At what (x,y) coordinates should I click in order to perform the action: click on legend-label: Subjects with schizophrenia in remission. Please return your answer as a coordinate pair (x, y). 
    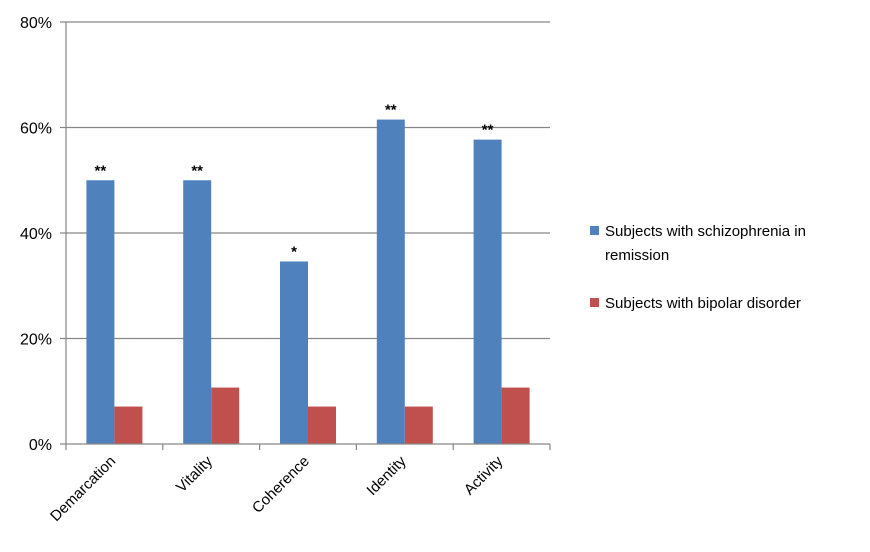
    Looking at the image, I should click on (705, 243).